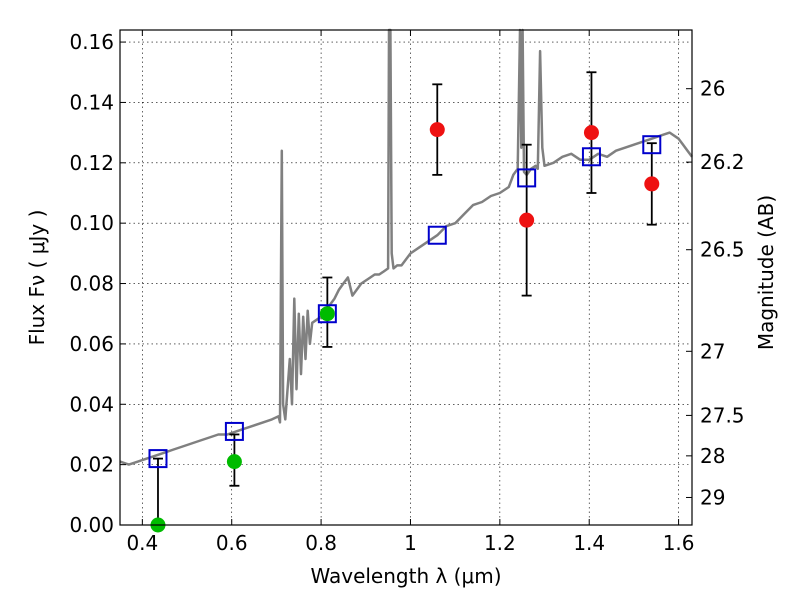 The height and width of the screenshot is (600, 800). I want to click on mag-tick-label: 26.5, so click(722, 250).